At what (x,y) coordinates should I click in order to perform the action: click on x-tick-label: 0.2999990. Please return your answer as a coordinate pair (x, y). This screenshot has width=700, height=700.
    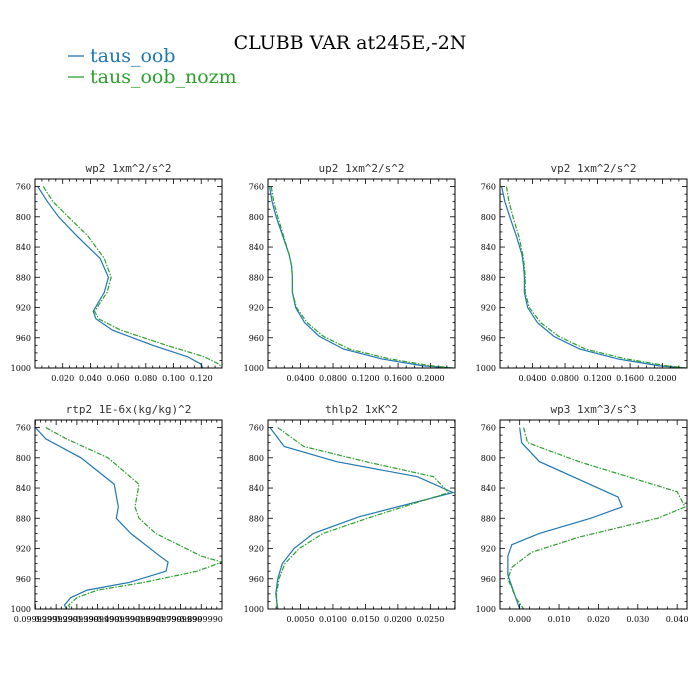
    Looking at the image, I should click on (56, 619).